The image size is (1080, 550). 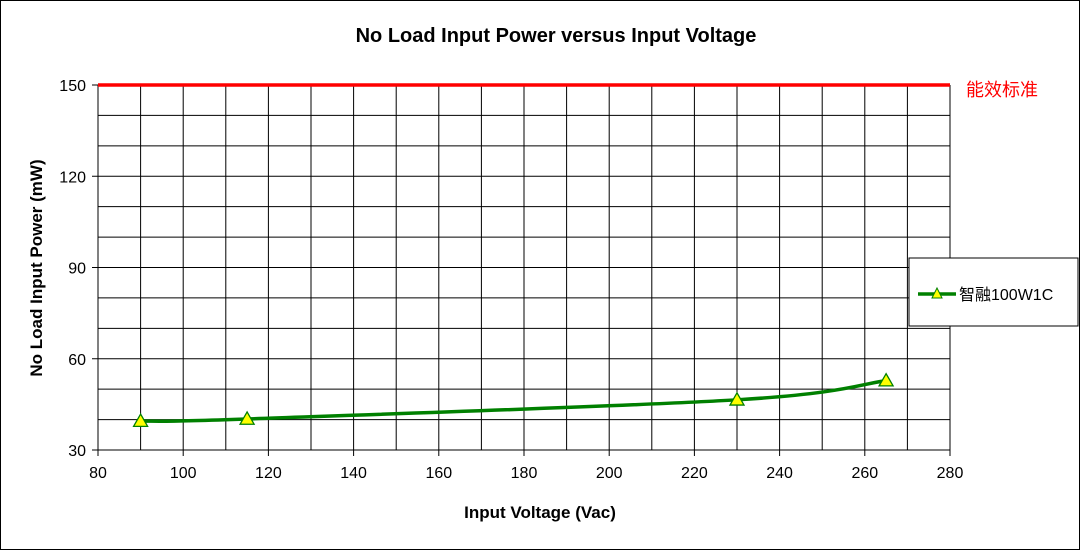 What do you see at coordinates (36, 267) in the screenshot?
I see `y-axis-label: No Load Input Power (mW)` at bounding box center [36, 267].